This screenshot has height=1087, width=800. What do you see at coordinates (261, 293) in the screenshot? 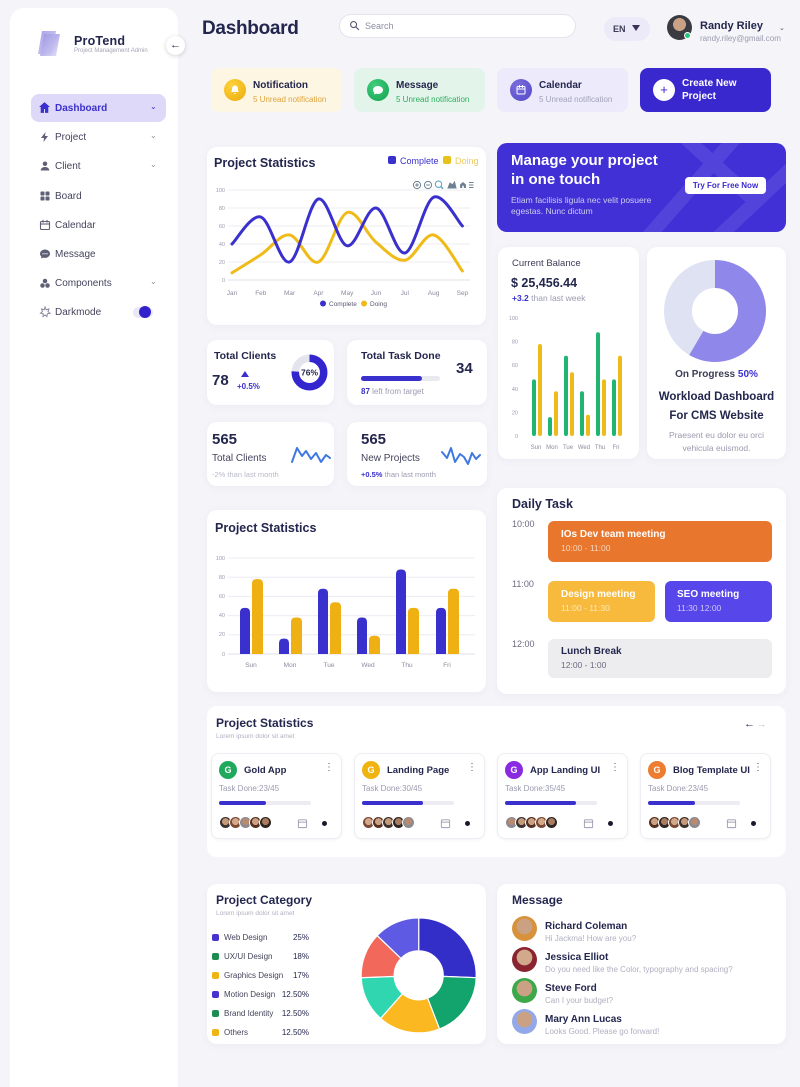
I see `svg-text: Feb` at bounding box center [261, 293].